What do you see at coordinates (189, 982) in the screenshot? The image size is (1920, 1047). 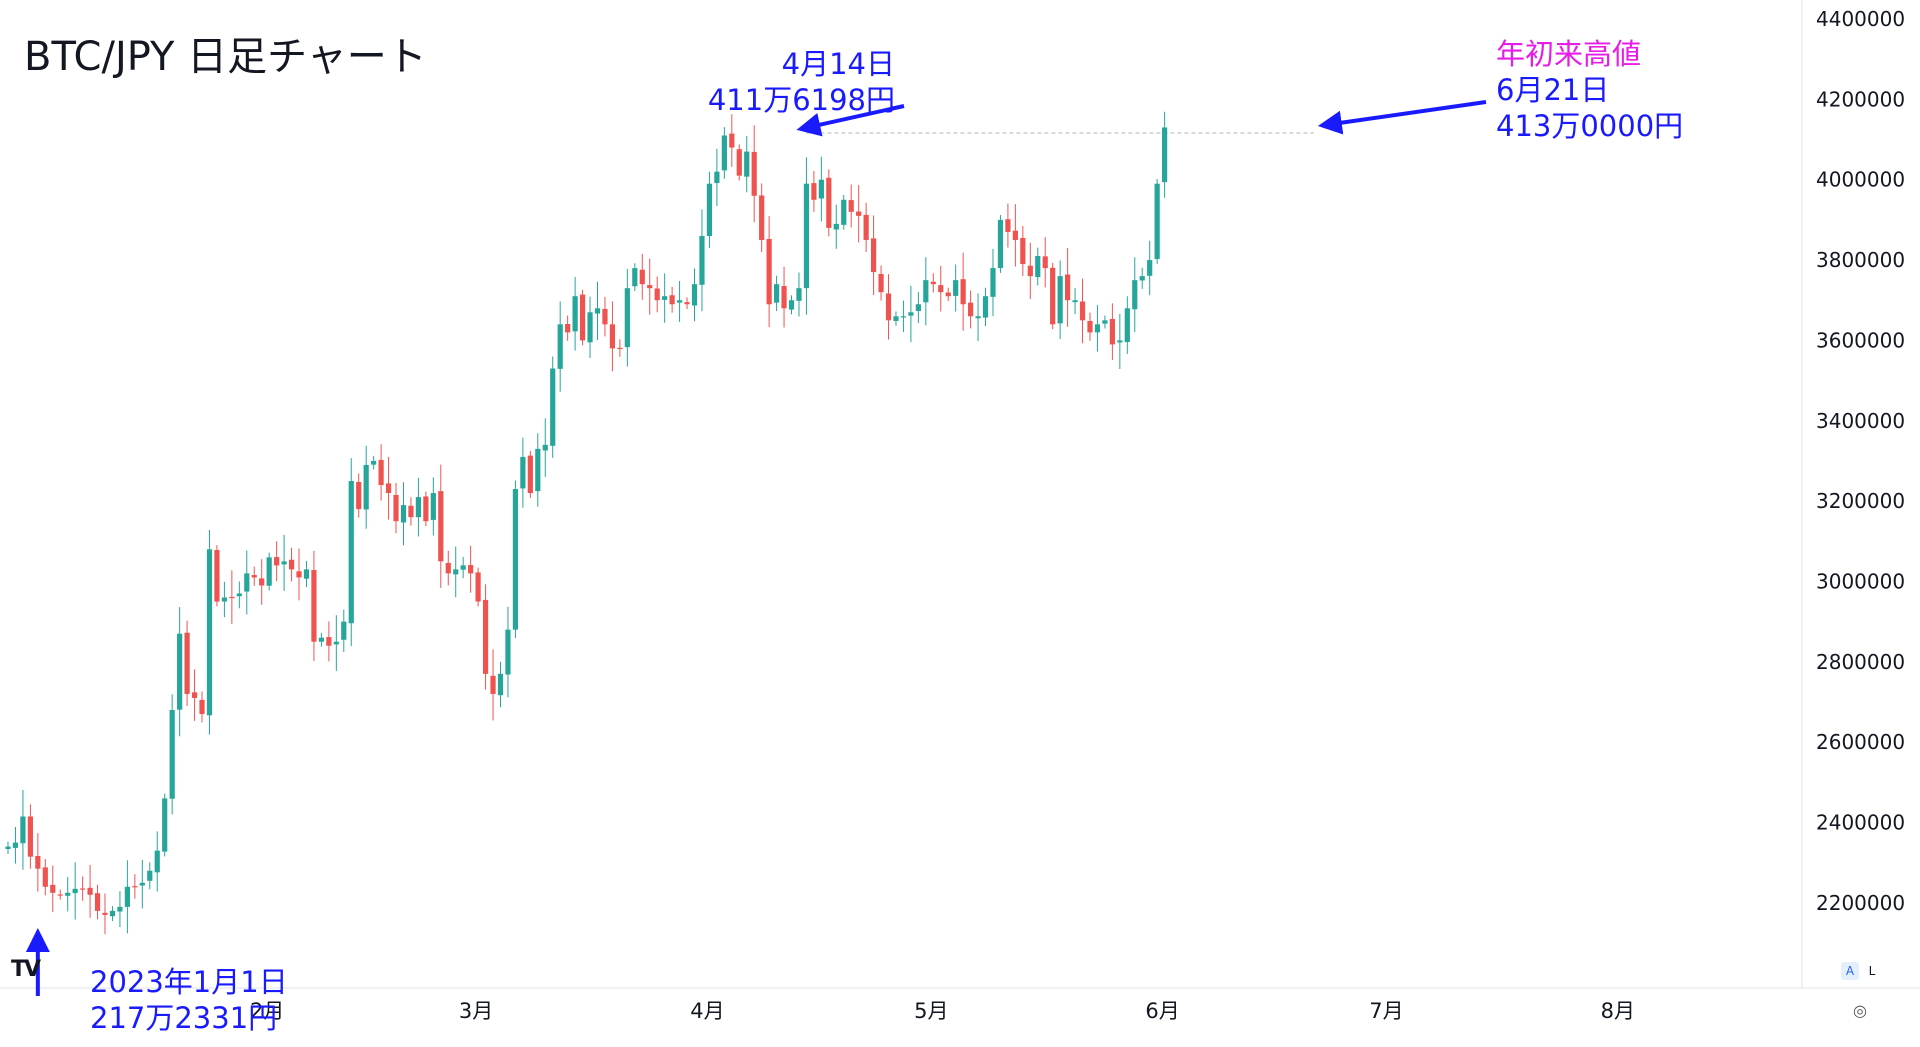 I see `low-date: 2023年1月1日` at bounding box center [189, 982].